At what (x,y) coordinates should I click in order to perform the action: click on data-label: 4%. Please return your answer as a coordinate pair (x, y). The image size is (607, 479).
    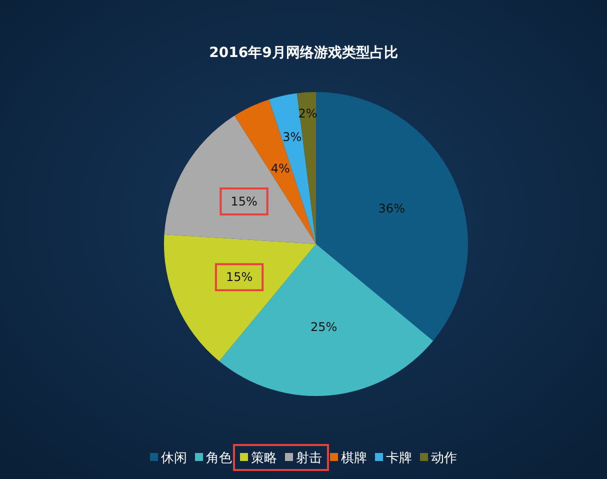
    Looking at the image, I should click on (280, 168).